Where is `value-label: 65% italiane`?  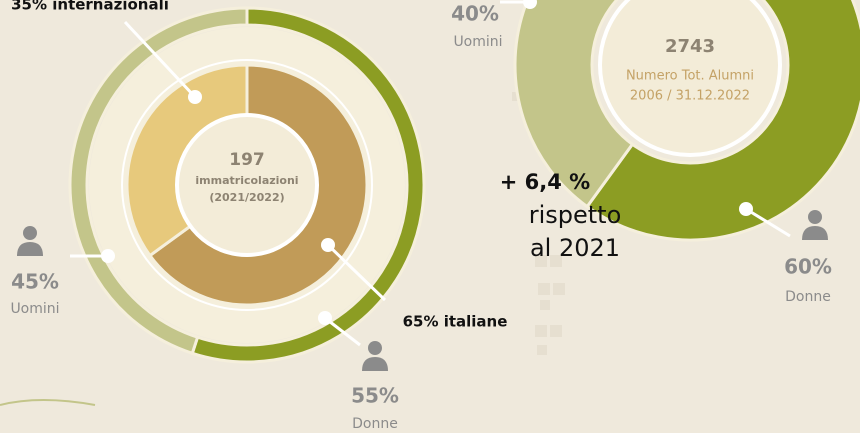
value-label: 65% italiane is located at coordinates (455, 322).